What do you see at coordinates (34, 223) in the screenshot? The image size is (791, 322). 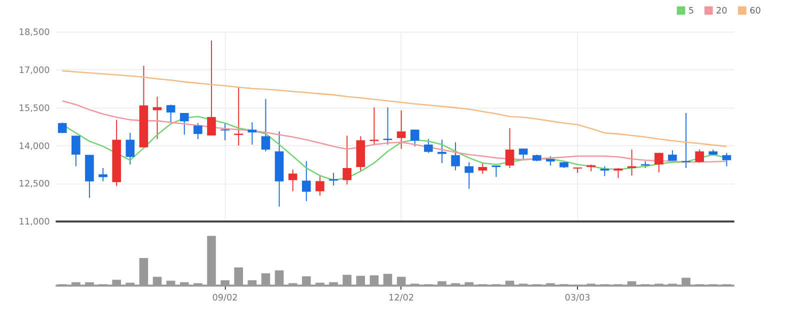 I see `y-tick-label: 11,000` at bounding box center [34, 223].